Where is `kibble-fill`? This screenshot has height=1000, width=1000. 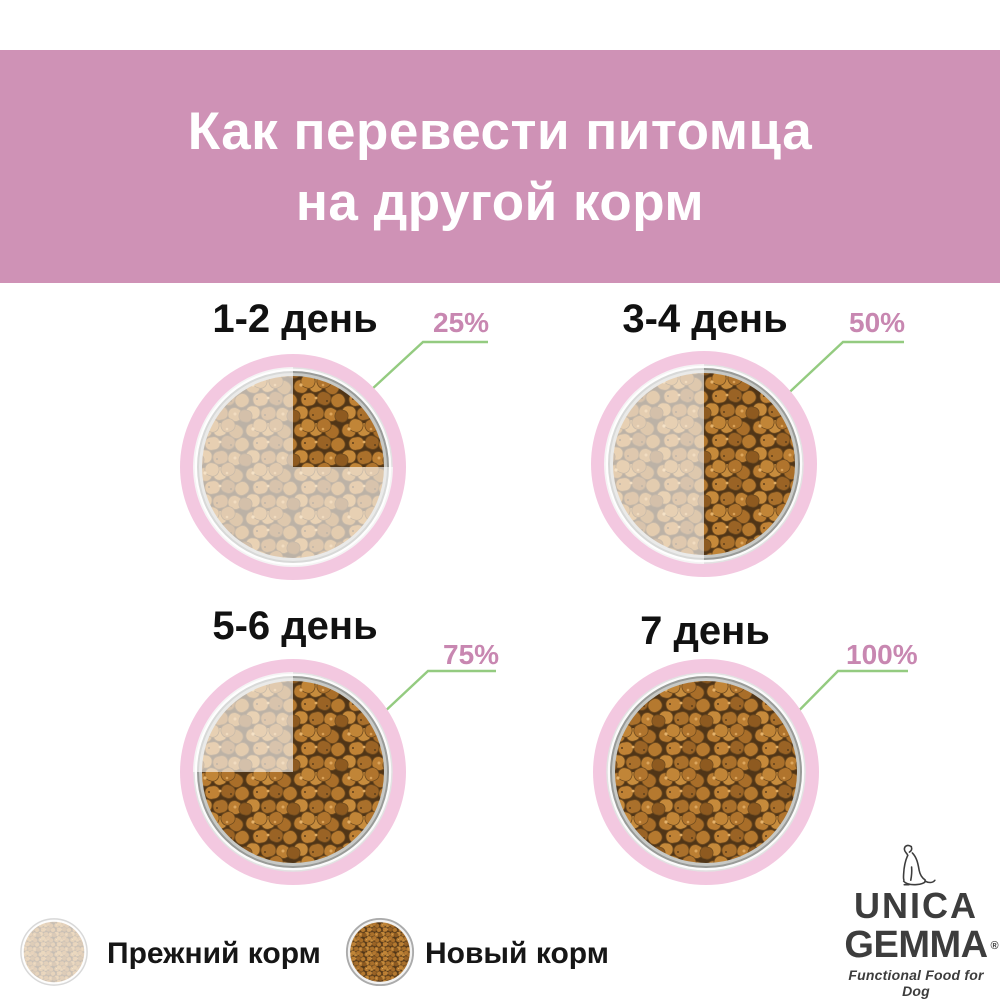
kibble-fill is located at coordinates (706, 772).